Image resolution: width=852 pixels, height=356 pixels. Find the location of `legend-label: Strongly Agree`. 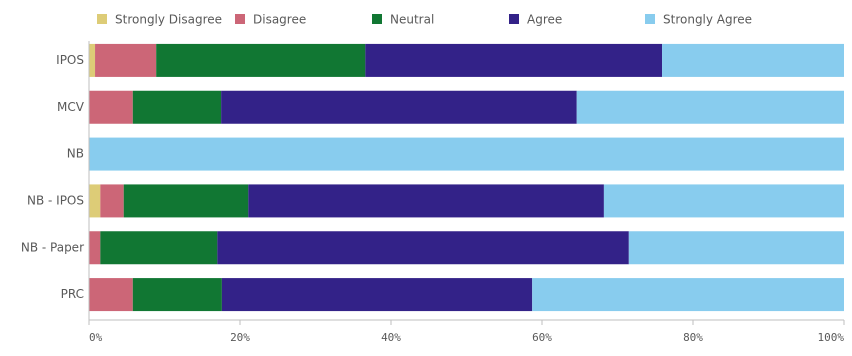

legend-label: Strongly Agree is located at coordinates (707, 20).